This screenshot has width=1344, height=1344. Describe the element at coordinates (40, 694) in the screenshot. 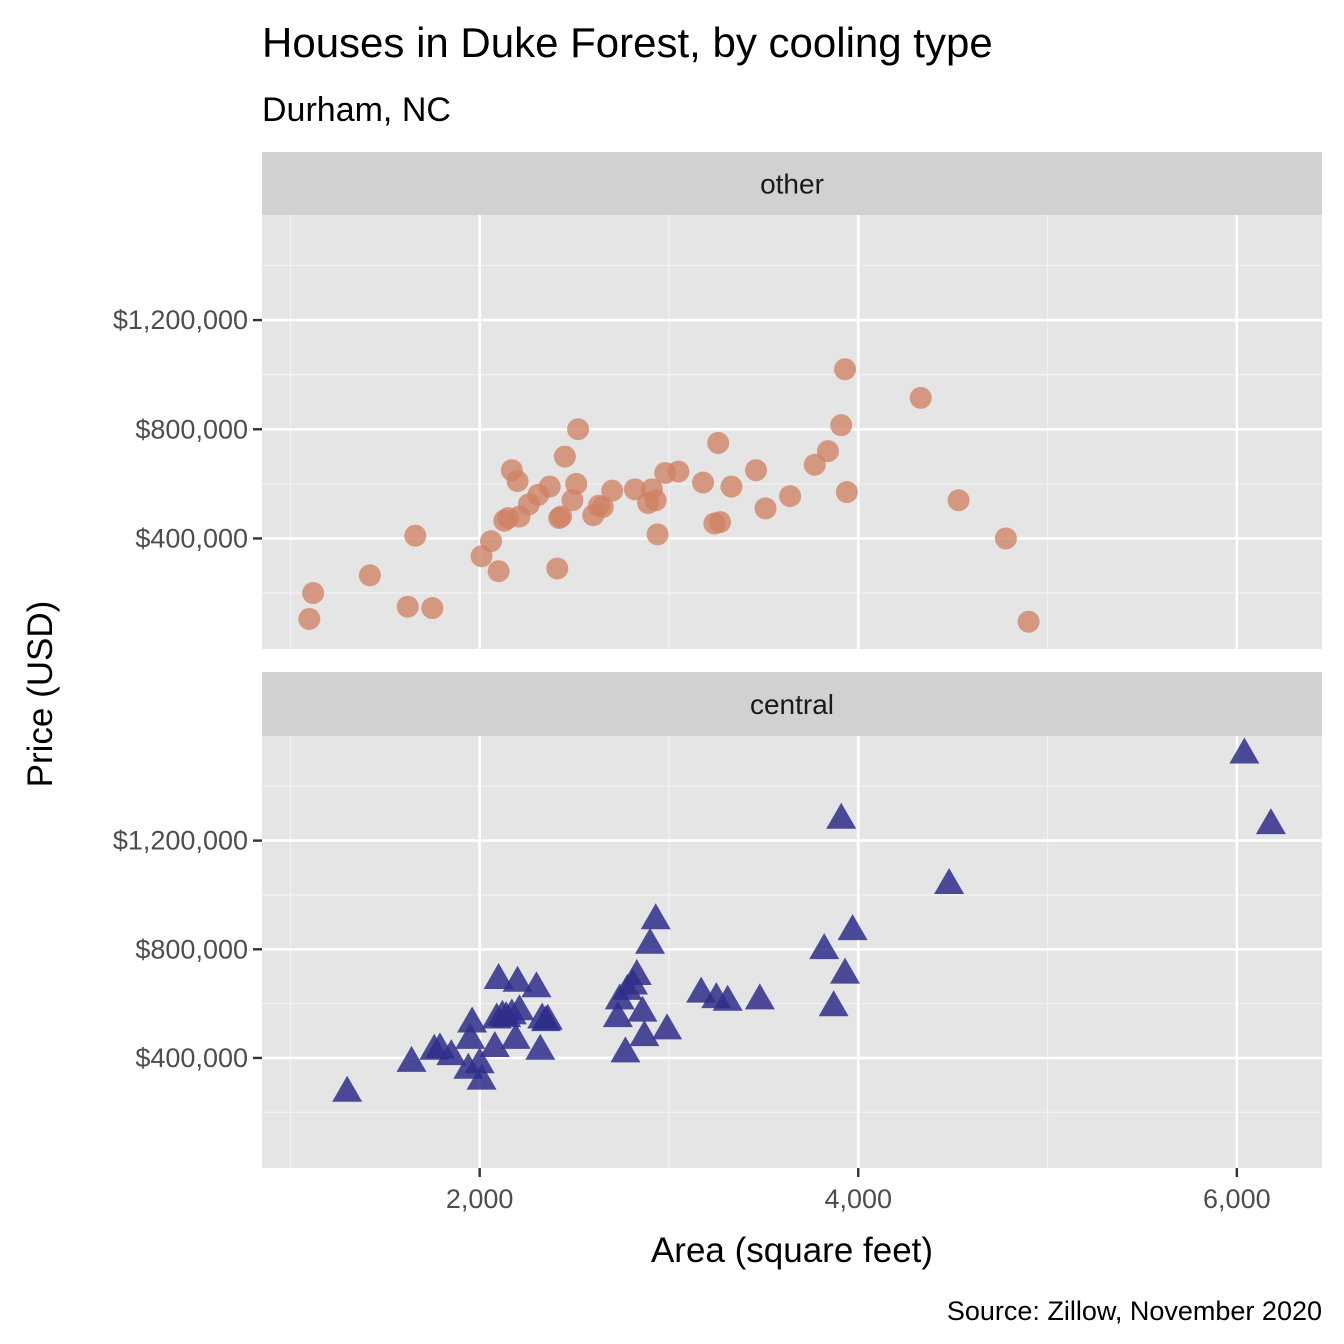

I see `y-axis-title: Price (USD)` at that location.